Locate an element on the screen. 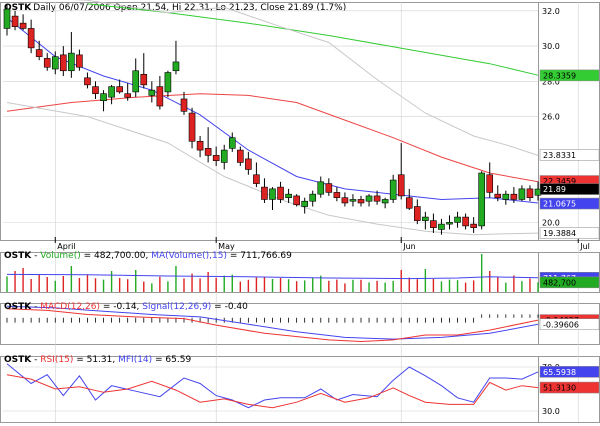  month-label: Jun is located at coordinates (409, 246).